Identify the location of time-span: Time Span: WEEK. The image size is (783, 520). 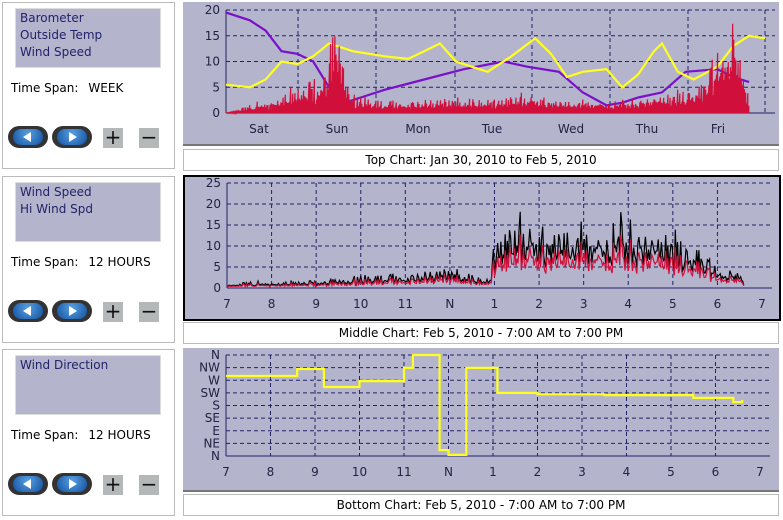
(67, 88).